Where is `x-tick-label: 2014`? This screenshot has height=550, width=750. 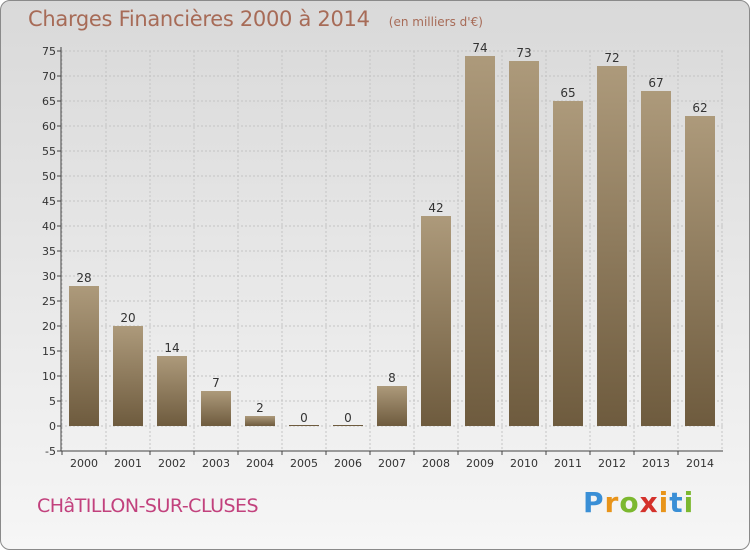 x-tick-label: 2014 is located at coordinates (700, 463).